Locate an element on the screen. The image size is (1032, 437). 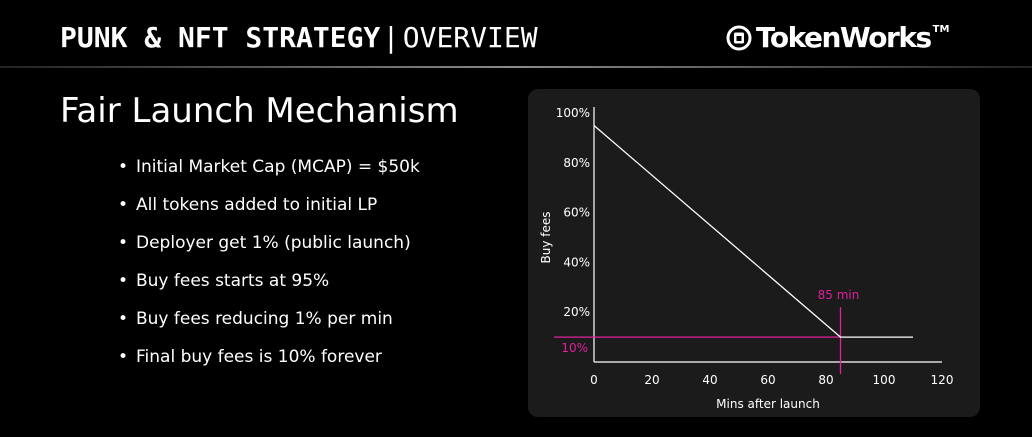
bullet-item: Final buy fees is 10% forever is located at coordinates (269, 357).